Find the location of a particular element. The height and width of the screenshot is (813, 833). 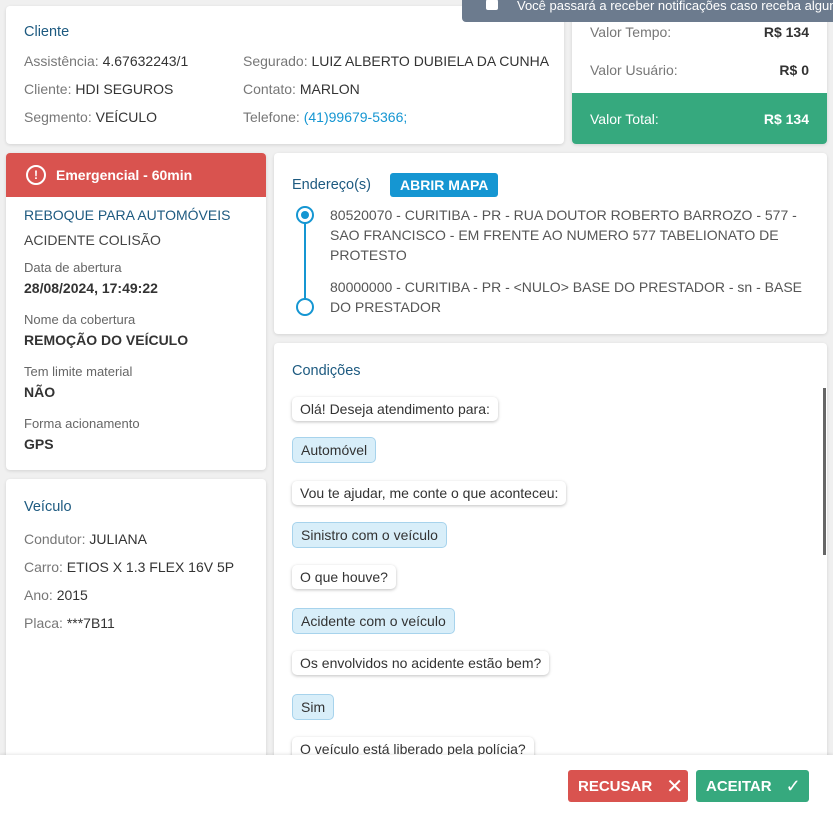

valor-usuario: Valor Usuário: R$ 0 is located at coordinates (699, 70).